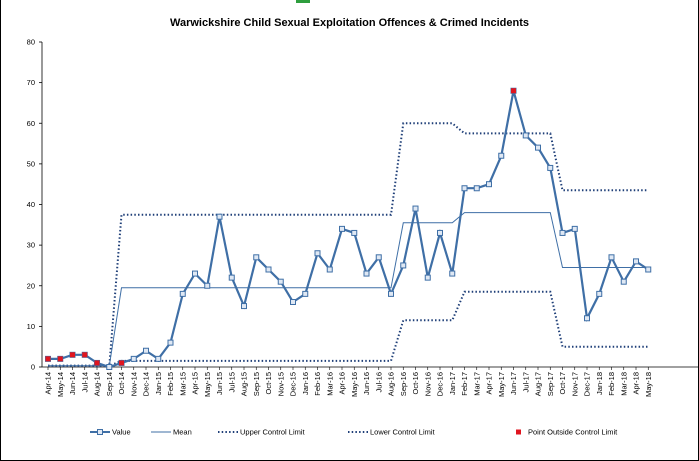 The image size is (699, 461). What do you see at coordinates (31, 204) in the screenshot?
I see `y-tick-label: 40` at bounding box center [31, 204].